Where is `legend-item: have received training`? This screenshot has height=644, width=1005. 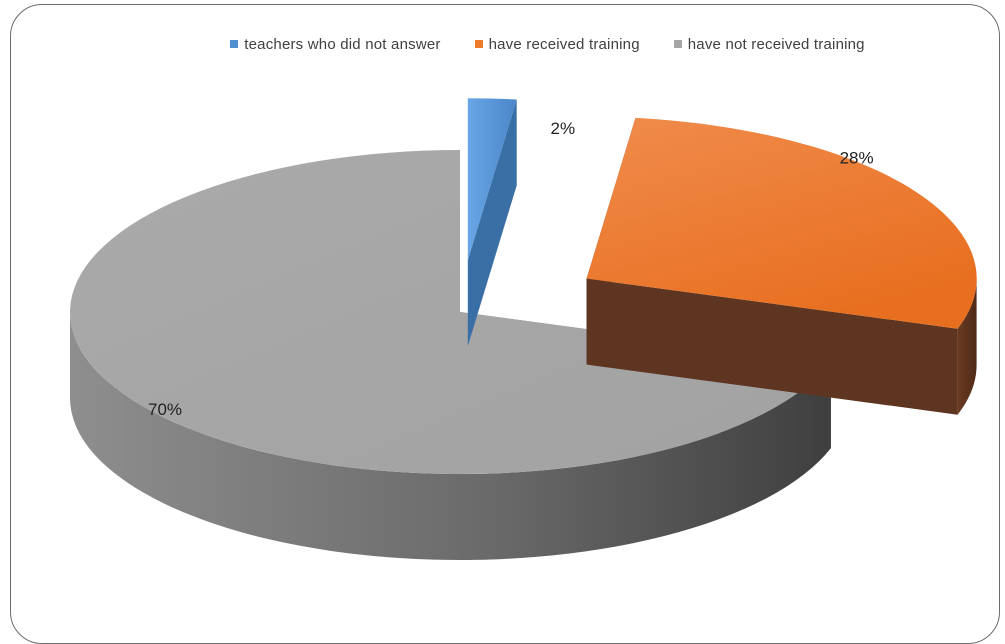 legend-item: have received training is located at coordinates (557, 44).